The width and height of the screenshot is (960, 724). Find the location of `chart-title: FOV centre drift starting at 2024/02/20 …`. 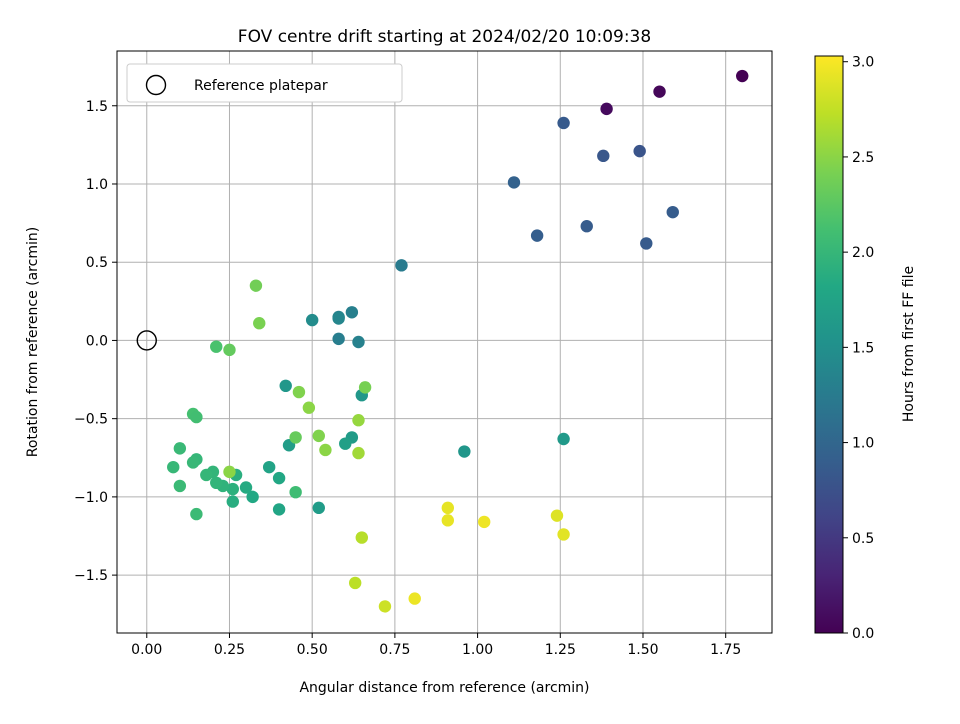

chart-title: FOV centre drift starting at 2024/02/20 … is located at coordinates (444, 37).